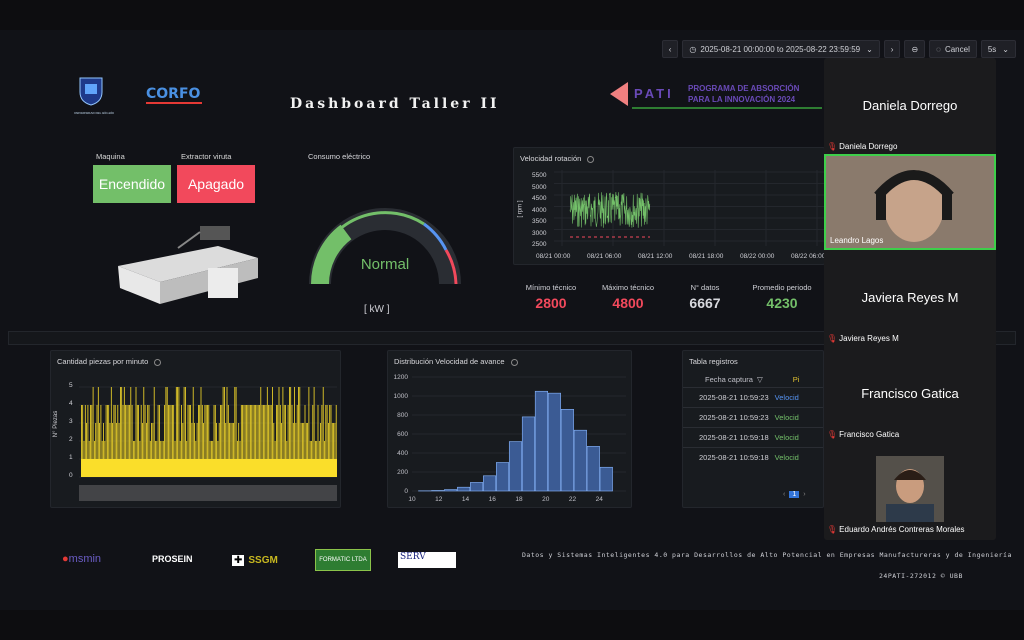  I want to click on time-forward-button: ›, so click(892, 49).